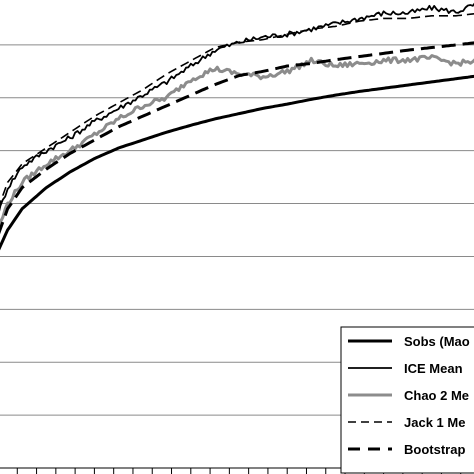 Image resolution: width=474 pixels, height=474 pixels. Describe the element at coordinates (436, 395) in the screenshot. I see `legend-label: Chao 2 Me` at that location.